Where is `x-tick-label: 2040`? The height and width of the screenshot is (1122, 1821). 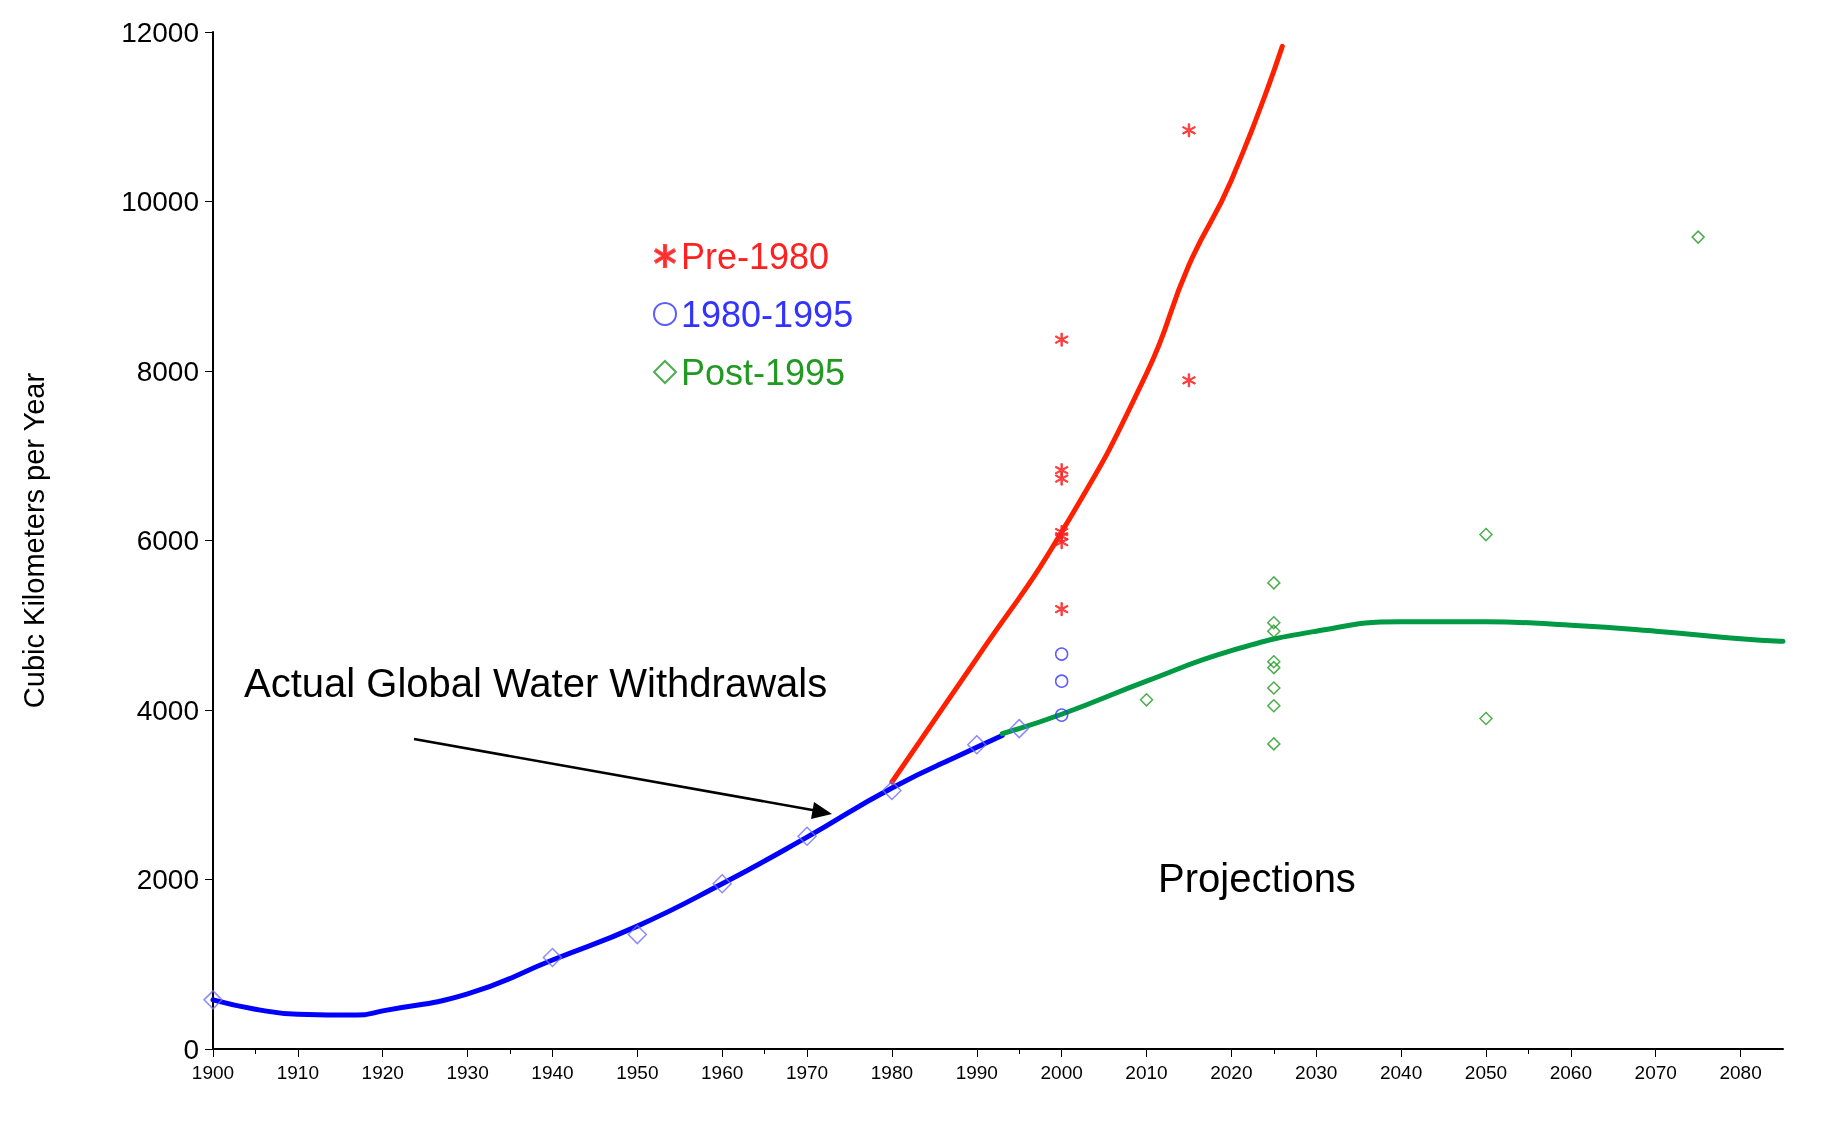 x-tick-label: 2040 is located at coordinates (1401, 1072).